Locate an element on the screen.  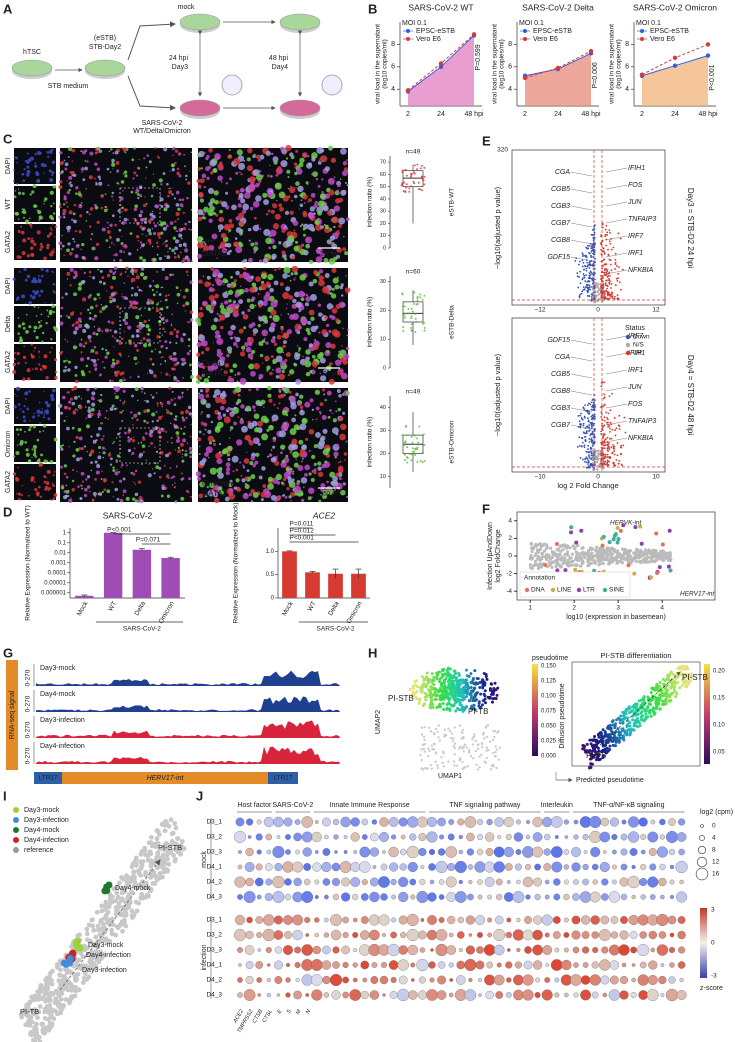
gene-label: NFKBIA is located at coordinates (641, 270).